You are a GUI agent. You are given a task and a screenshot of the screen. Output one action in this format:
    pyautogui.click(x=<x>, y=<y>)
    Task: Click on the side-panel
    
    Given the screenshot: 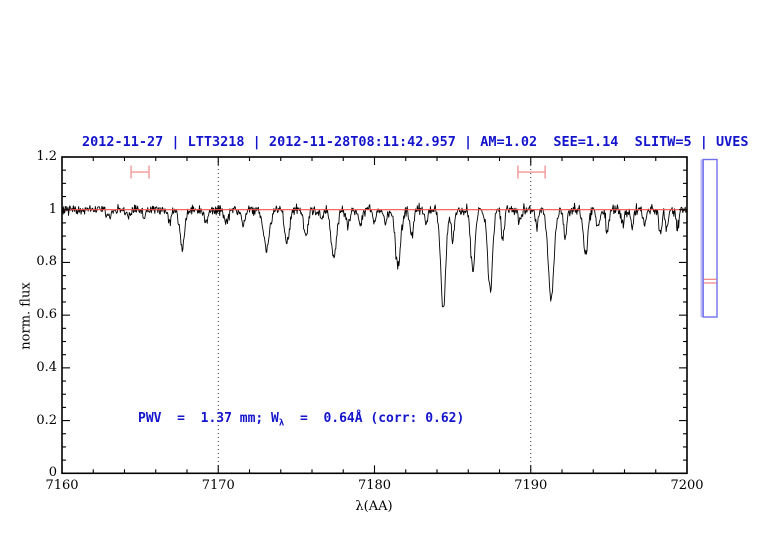 What is the action you would take?
    pyautogui.click(x=709, y=238)
    